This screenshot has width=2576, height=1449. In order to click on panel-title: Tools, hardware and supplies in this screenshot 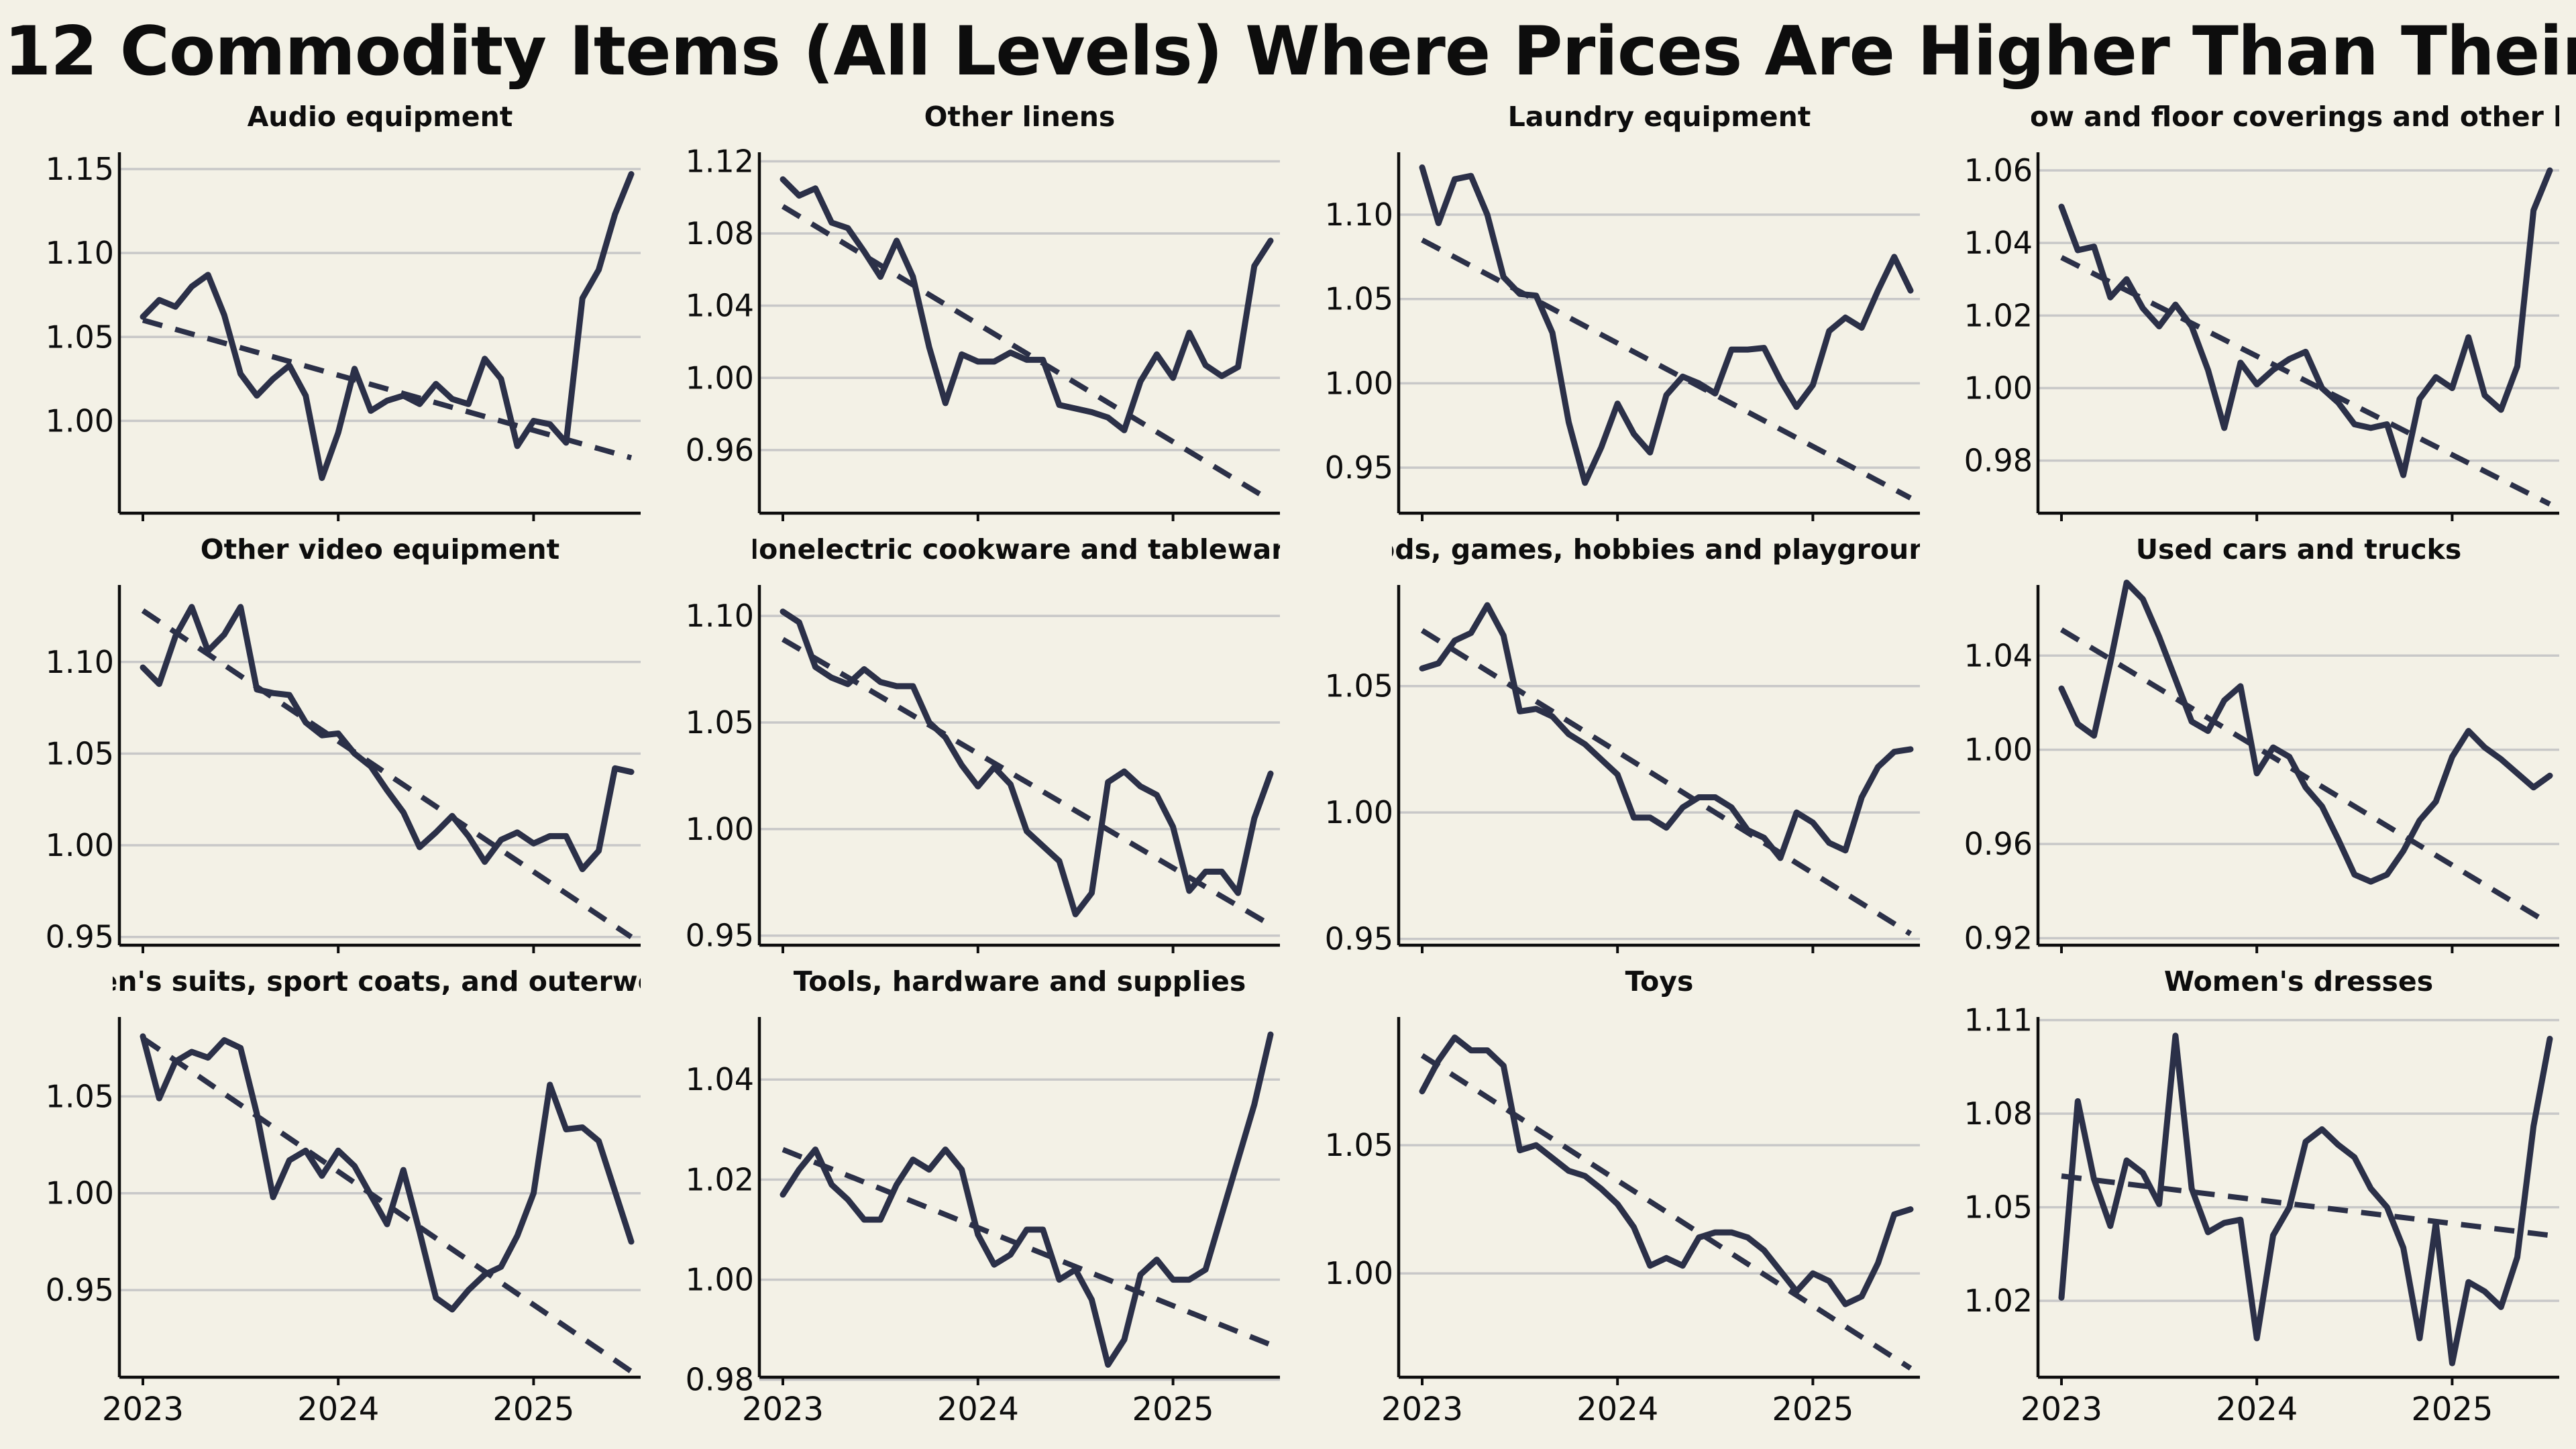, I will do `click(1020, 981)`.